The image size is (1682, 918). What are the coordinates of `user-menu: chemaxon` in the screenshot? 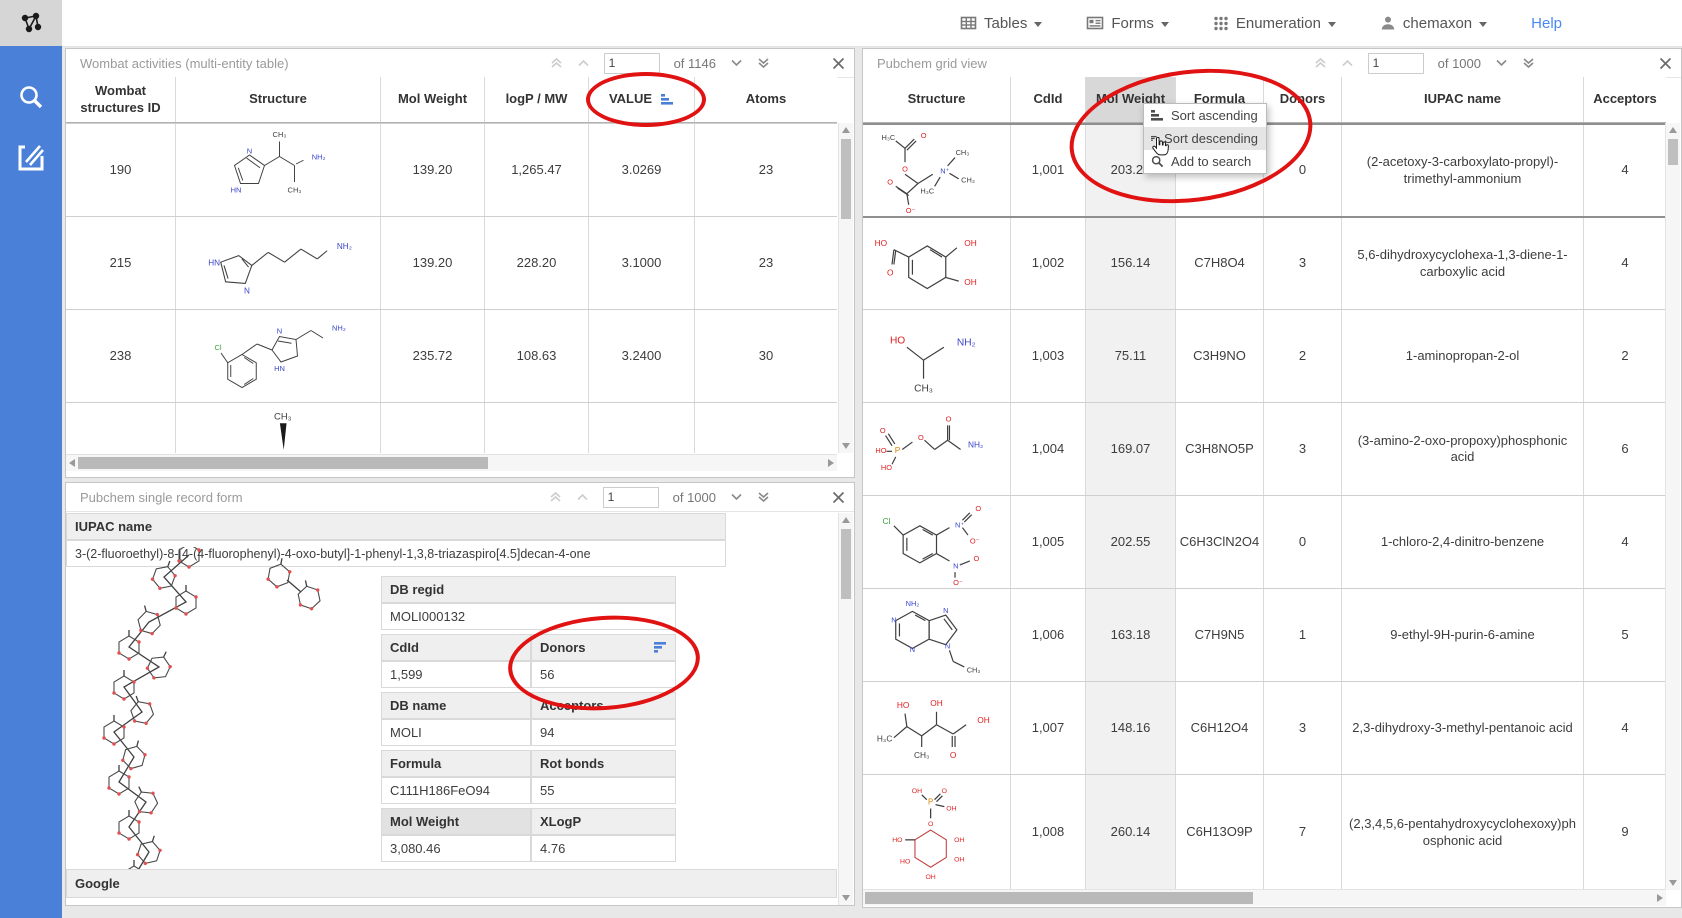 It's located at (1434, 23).